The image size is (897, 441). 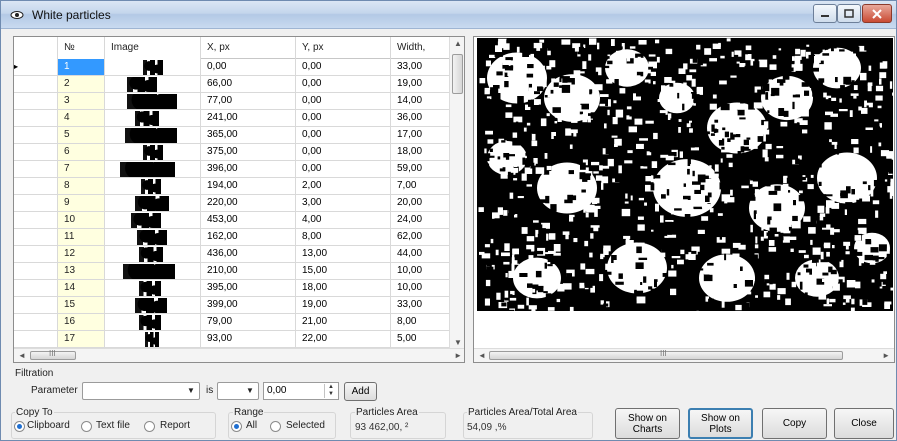 I want to click on cell-width: 24,00, so click(x=422, y=220).